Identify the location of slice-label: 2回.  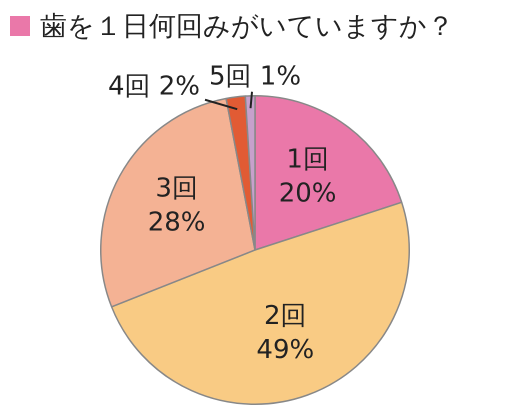
(285, 315).